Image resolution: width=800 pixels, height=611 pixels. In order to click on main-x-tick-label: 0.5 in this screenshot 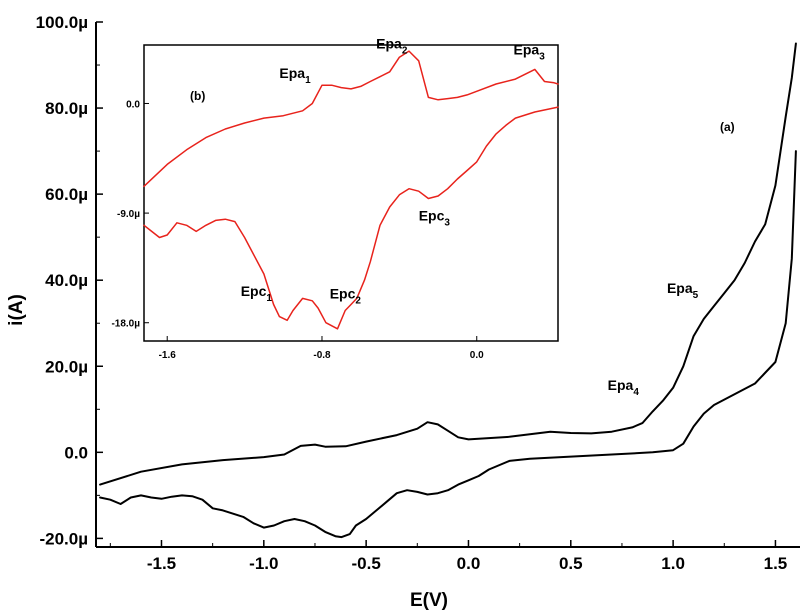, I will do `click(571, 563)`.